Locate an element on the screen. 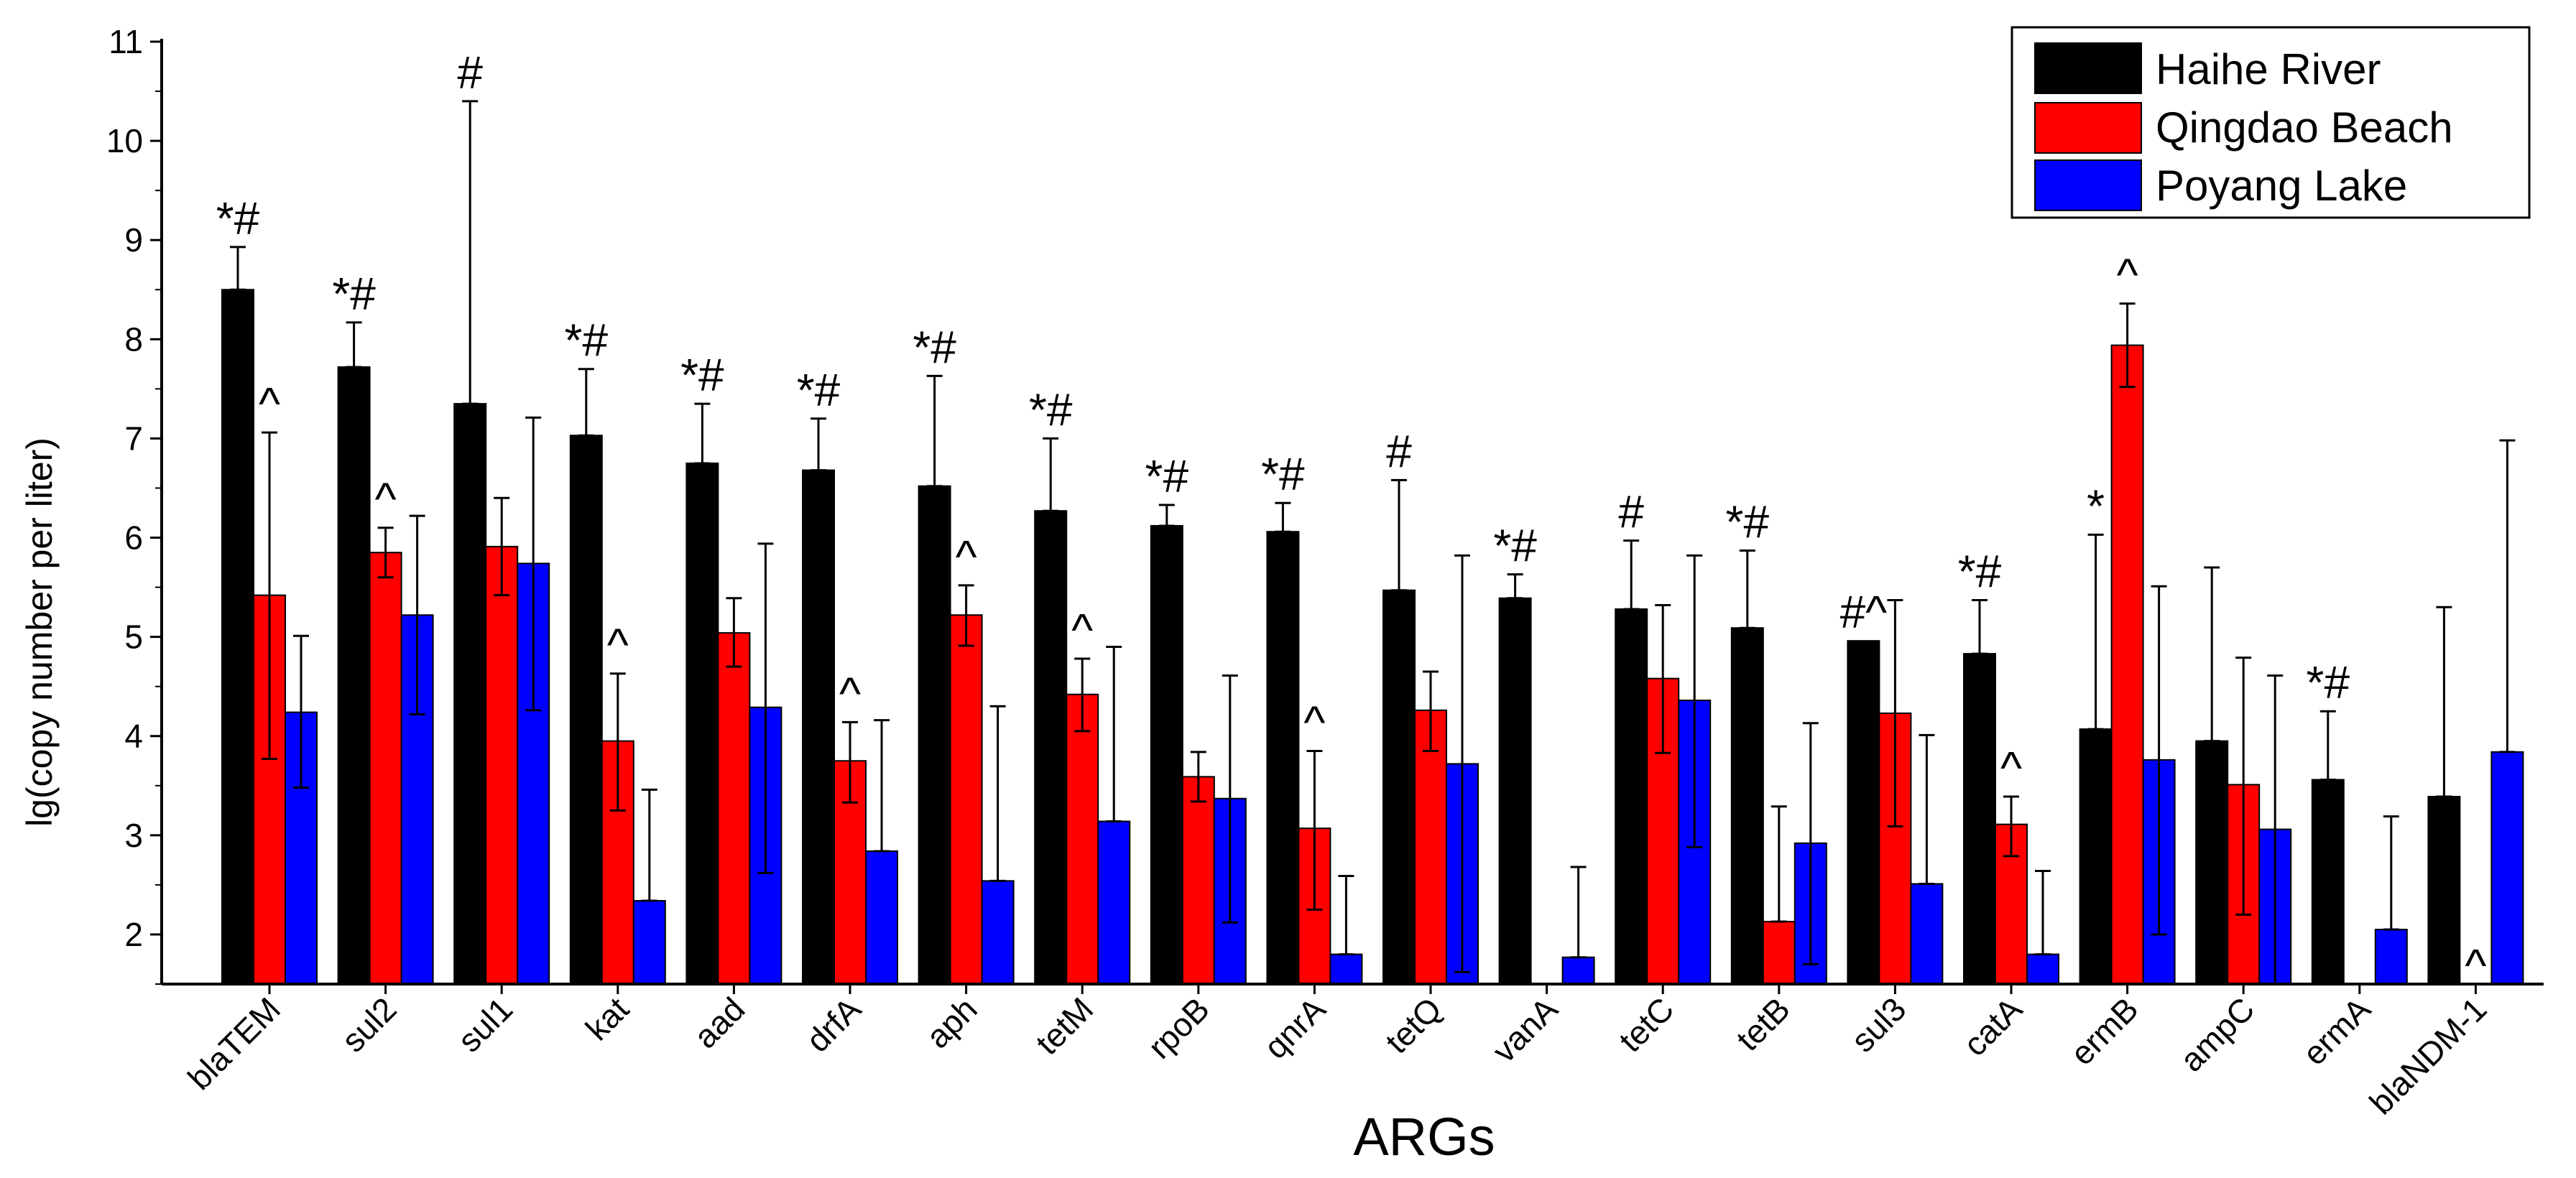 The image size is (2576, 1178). annotation-haihe-river-sul3: #^ is located at coordinates (1864, 612).